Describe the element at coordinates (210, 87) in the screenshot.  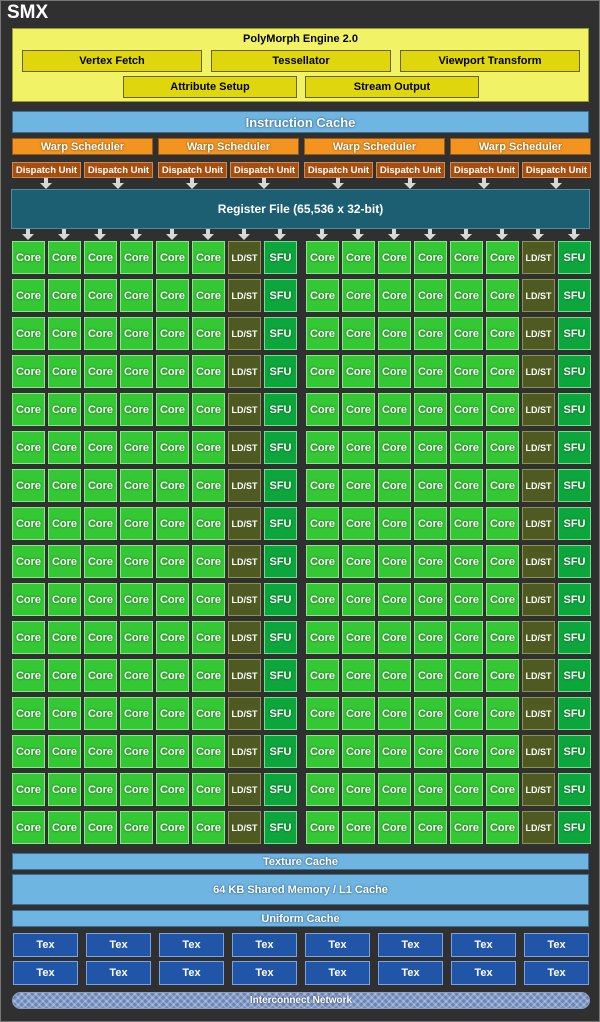
I see `attribute-setup: Attribute Setup` at that location.